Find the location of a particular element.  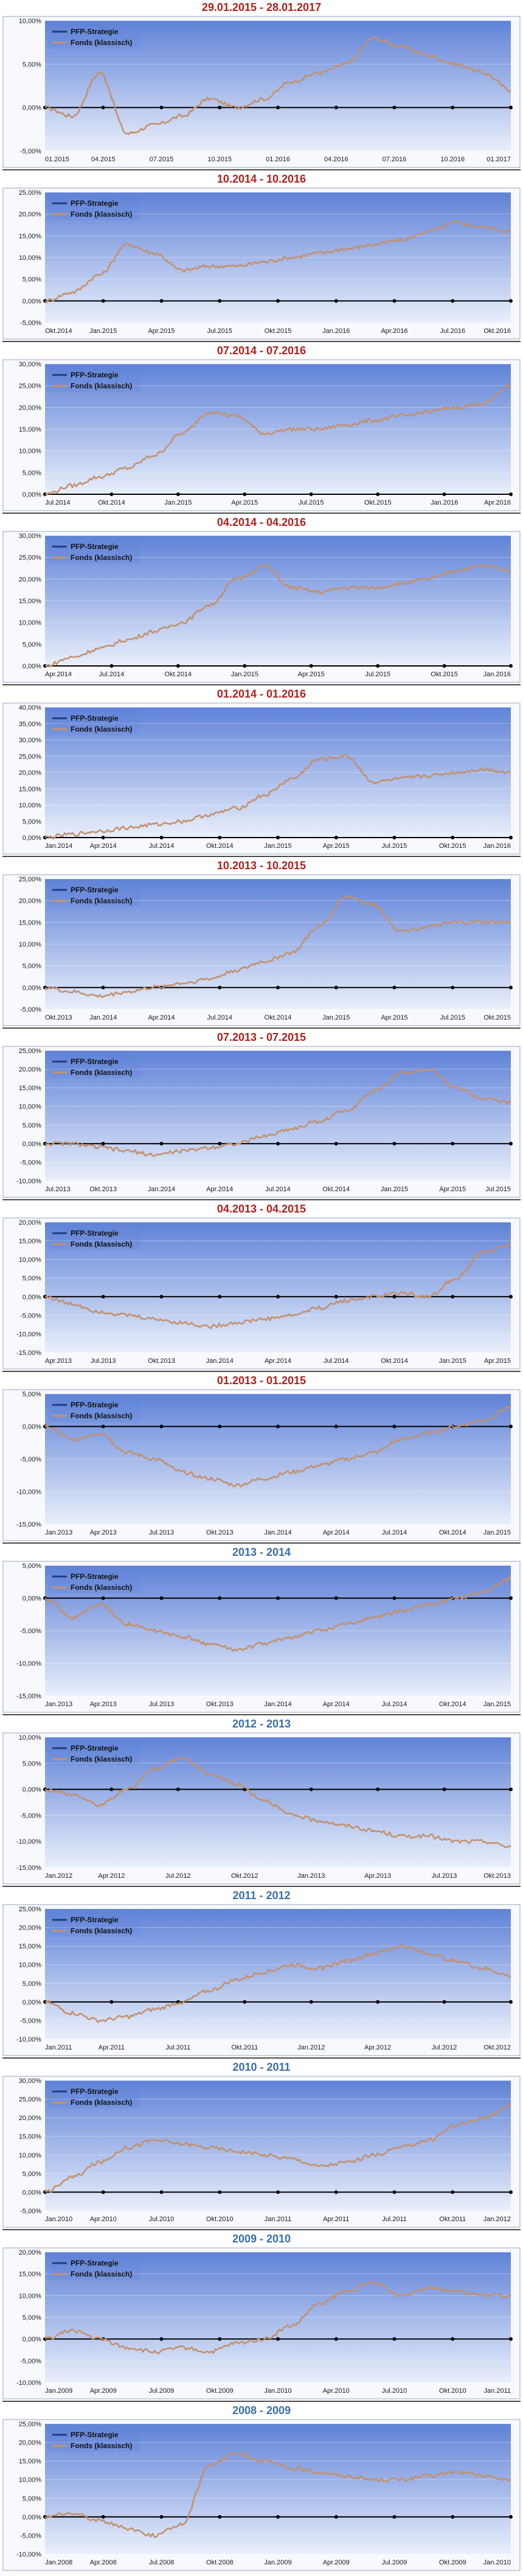

y-tick-label: 0,00% is located at coordinates (32, 1428).